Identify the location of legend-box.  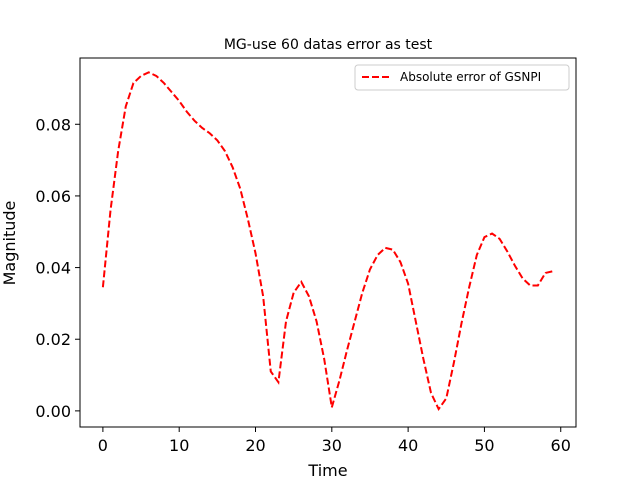
(462, 77).